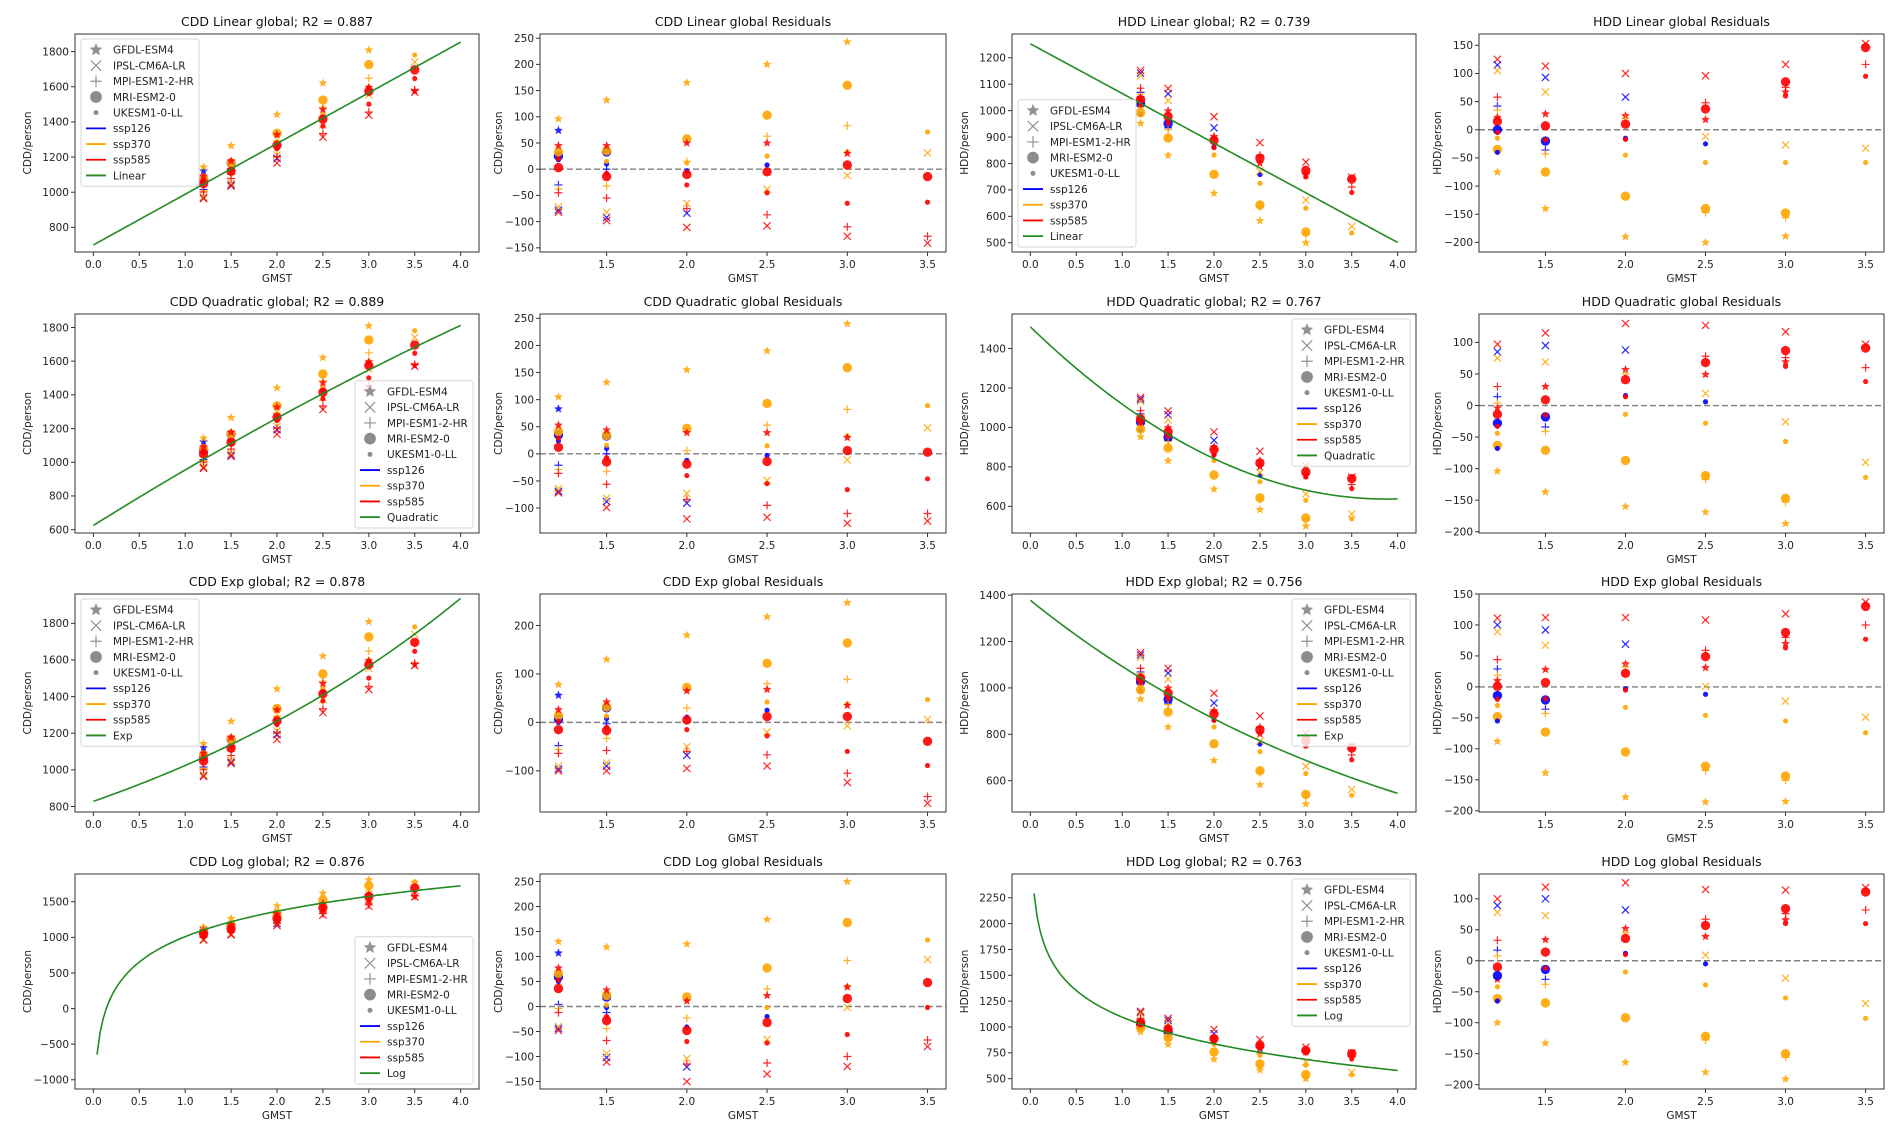 This screenshot has width=1892, height=1137. I want to click on data-point-ipsl-cm6a-lr-ssp126, so click(1497, 351).